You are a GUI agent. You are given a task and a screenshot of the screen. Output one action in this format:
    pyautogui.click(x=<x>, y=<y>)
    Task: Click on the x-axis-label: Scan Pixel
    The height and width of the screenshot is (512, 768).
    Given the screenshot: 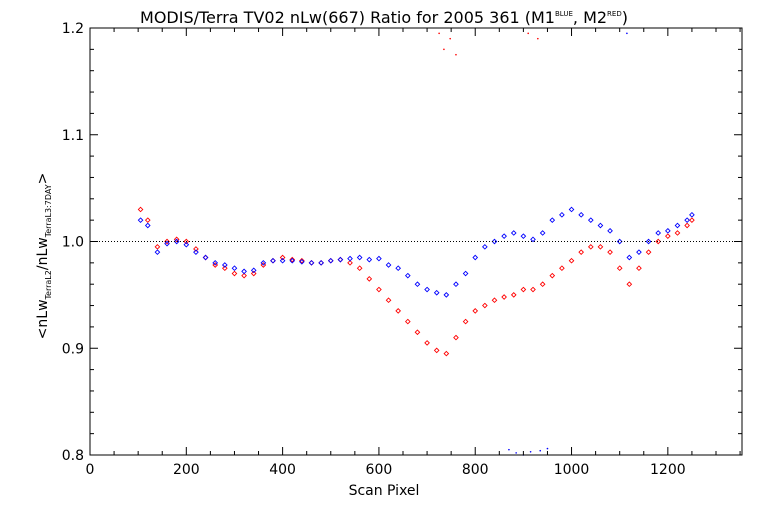 What is the action you would take?
    pyautogui.click(x=384, y=491)
    